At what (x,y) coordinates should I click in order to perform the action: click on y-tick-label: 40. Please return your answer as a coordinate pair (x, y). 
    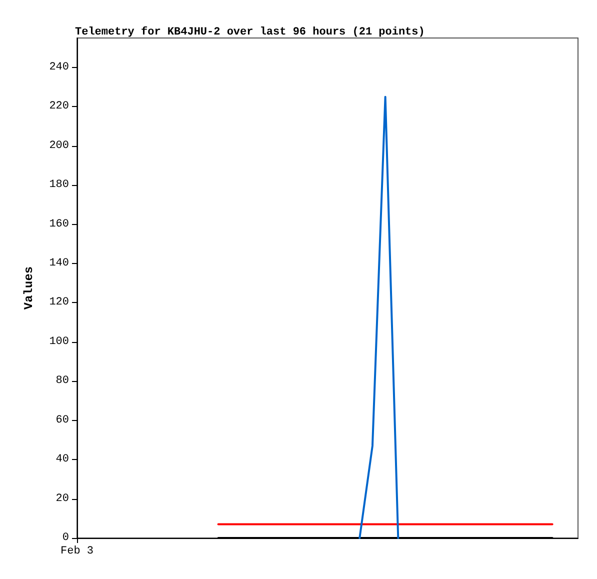
    Looking at the image, I should click on (62, 460).